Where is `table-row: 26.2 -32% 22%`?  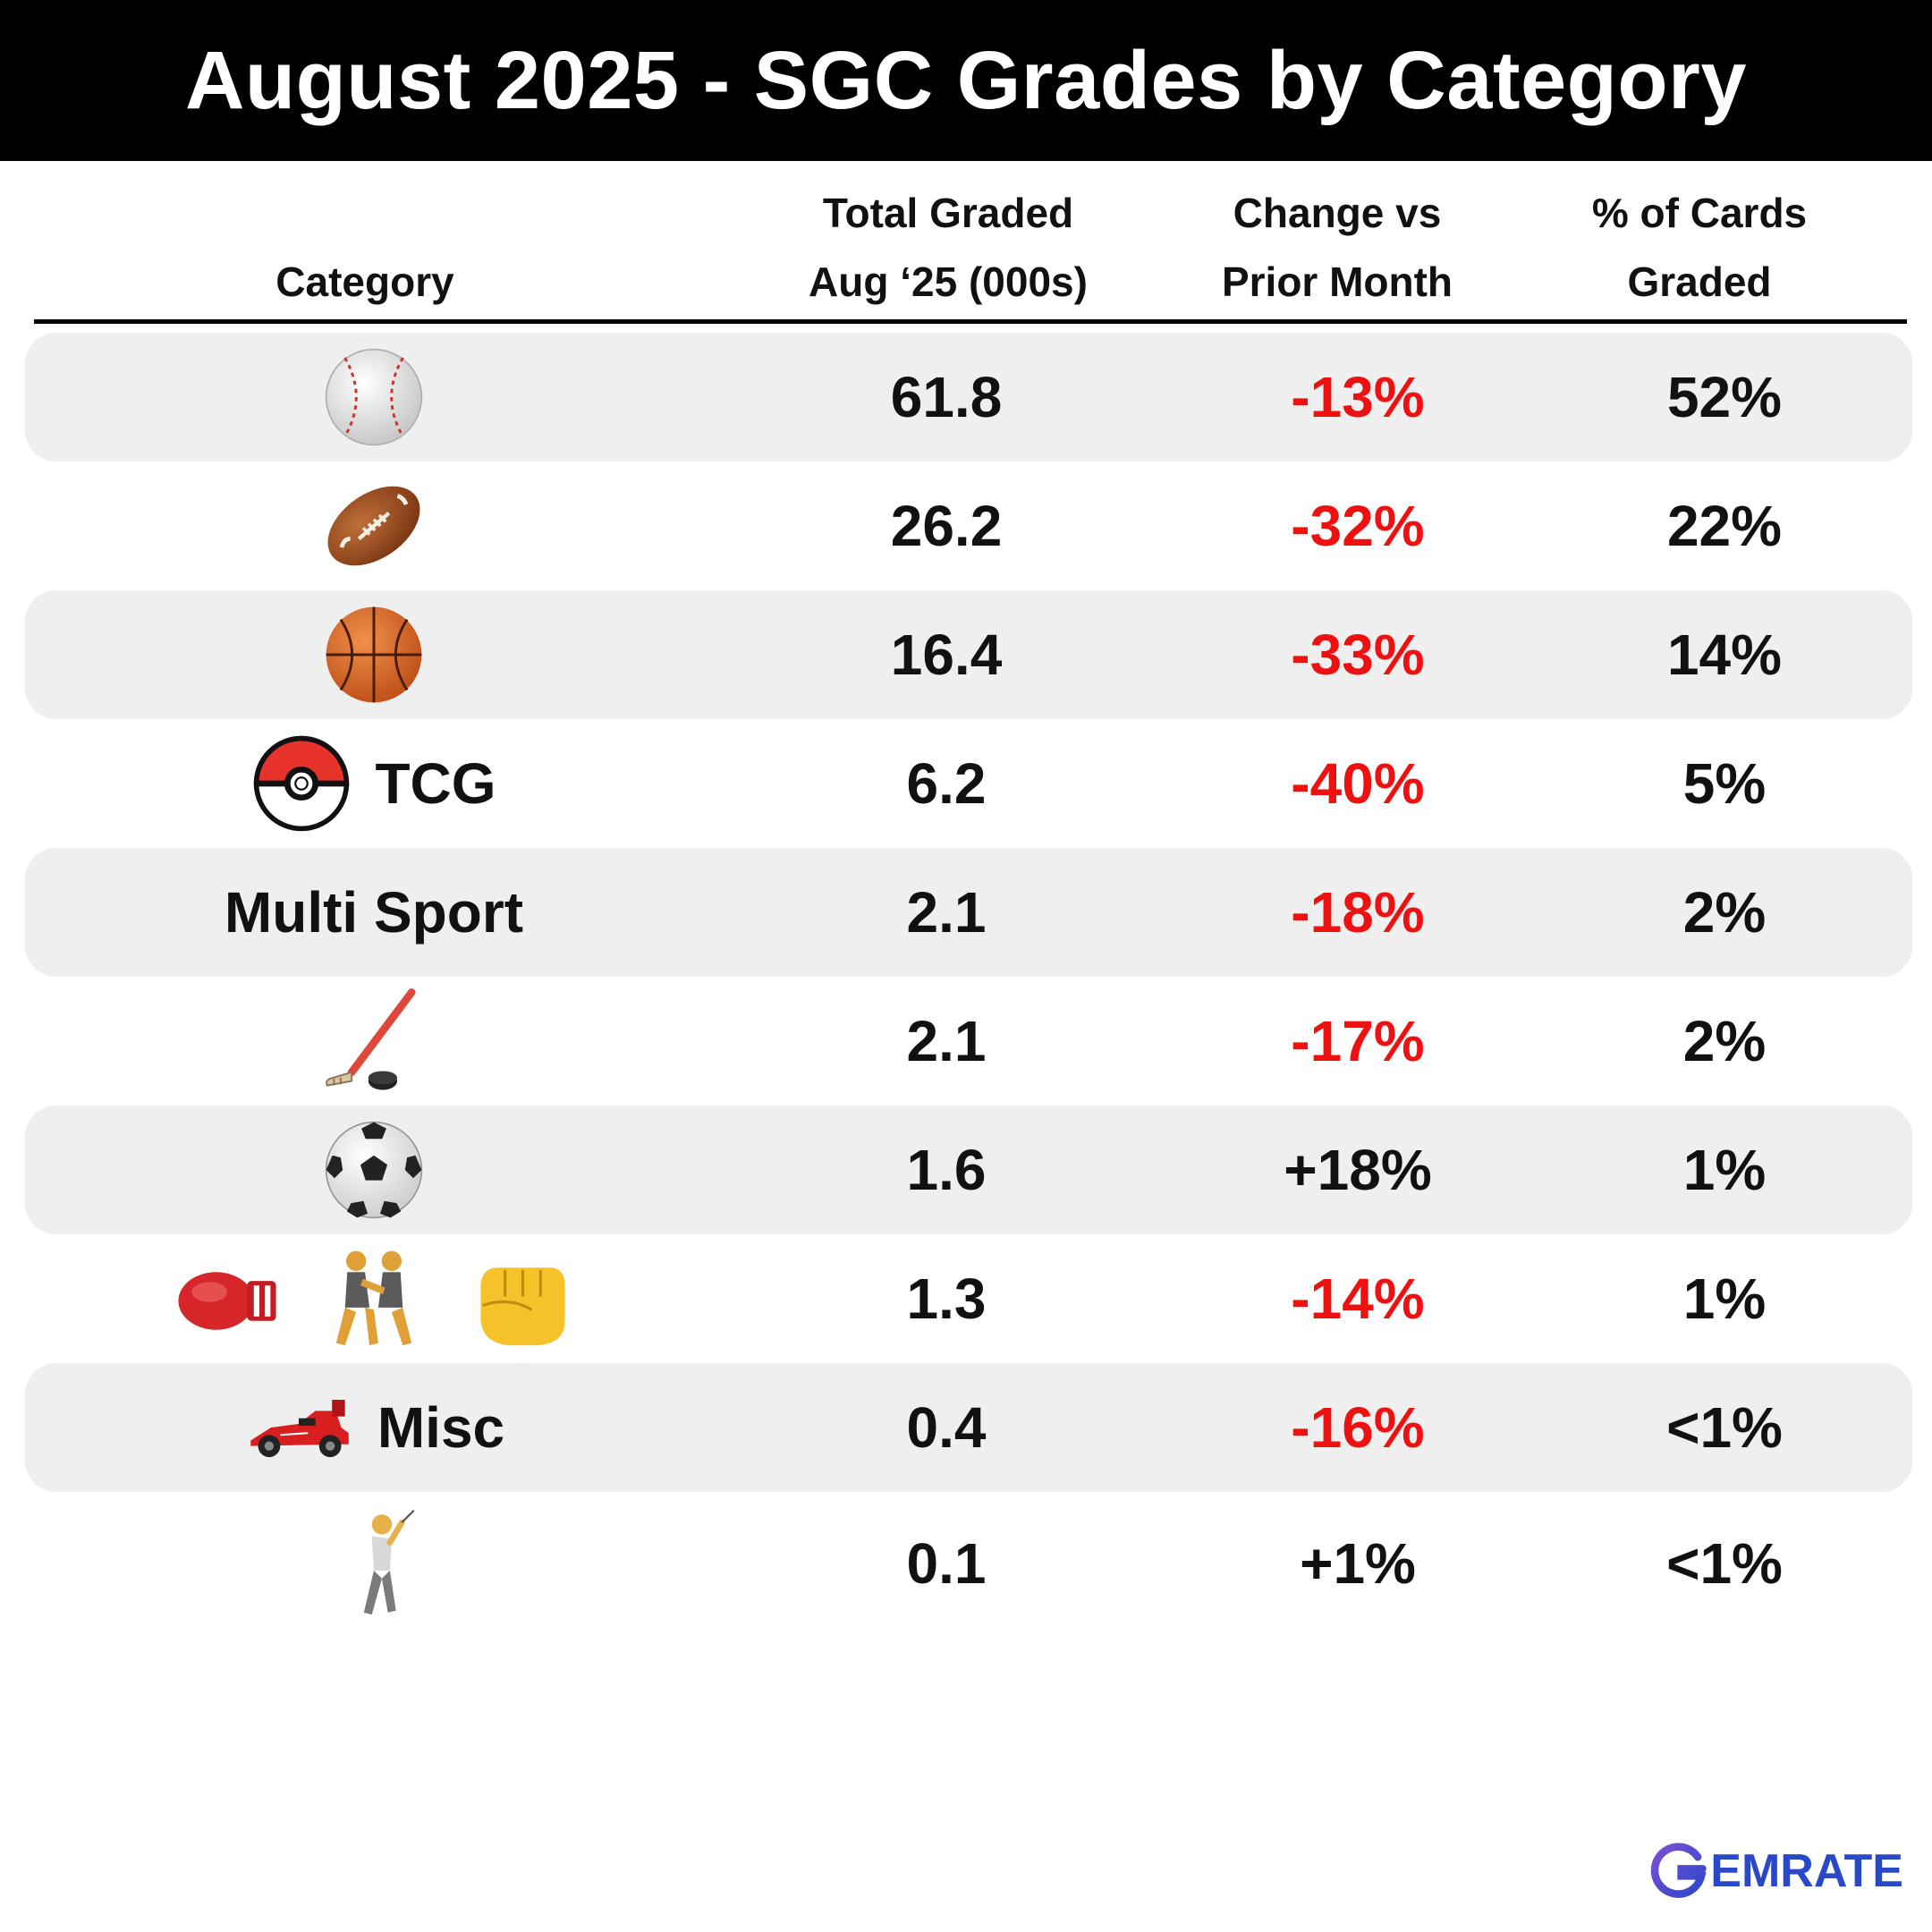
table-row: 26.2 -32% 22% is located at coordinates (968, 526).